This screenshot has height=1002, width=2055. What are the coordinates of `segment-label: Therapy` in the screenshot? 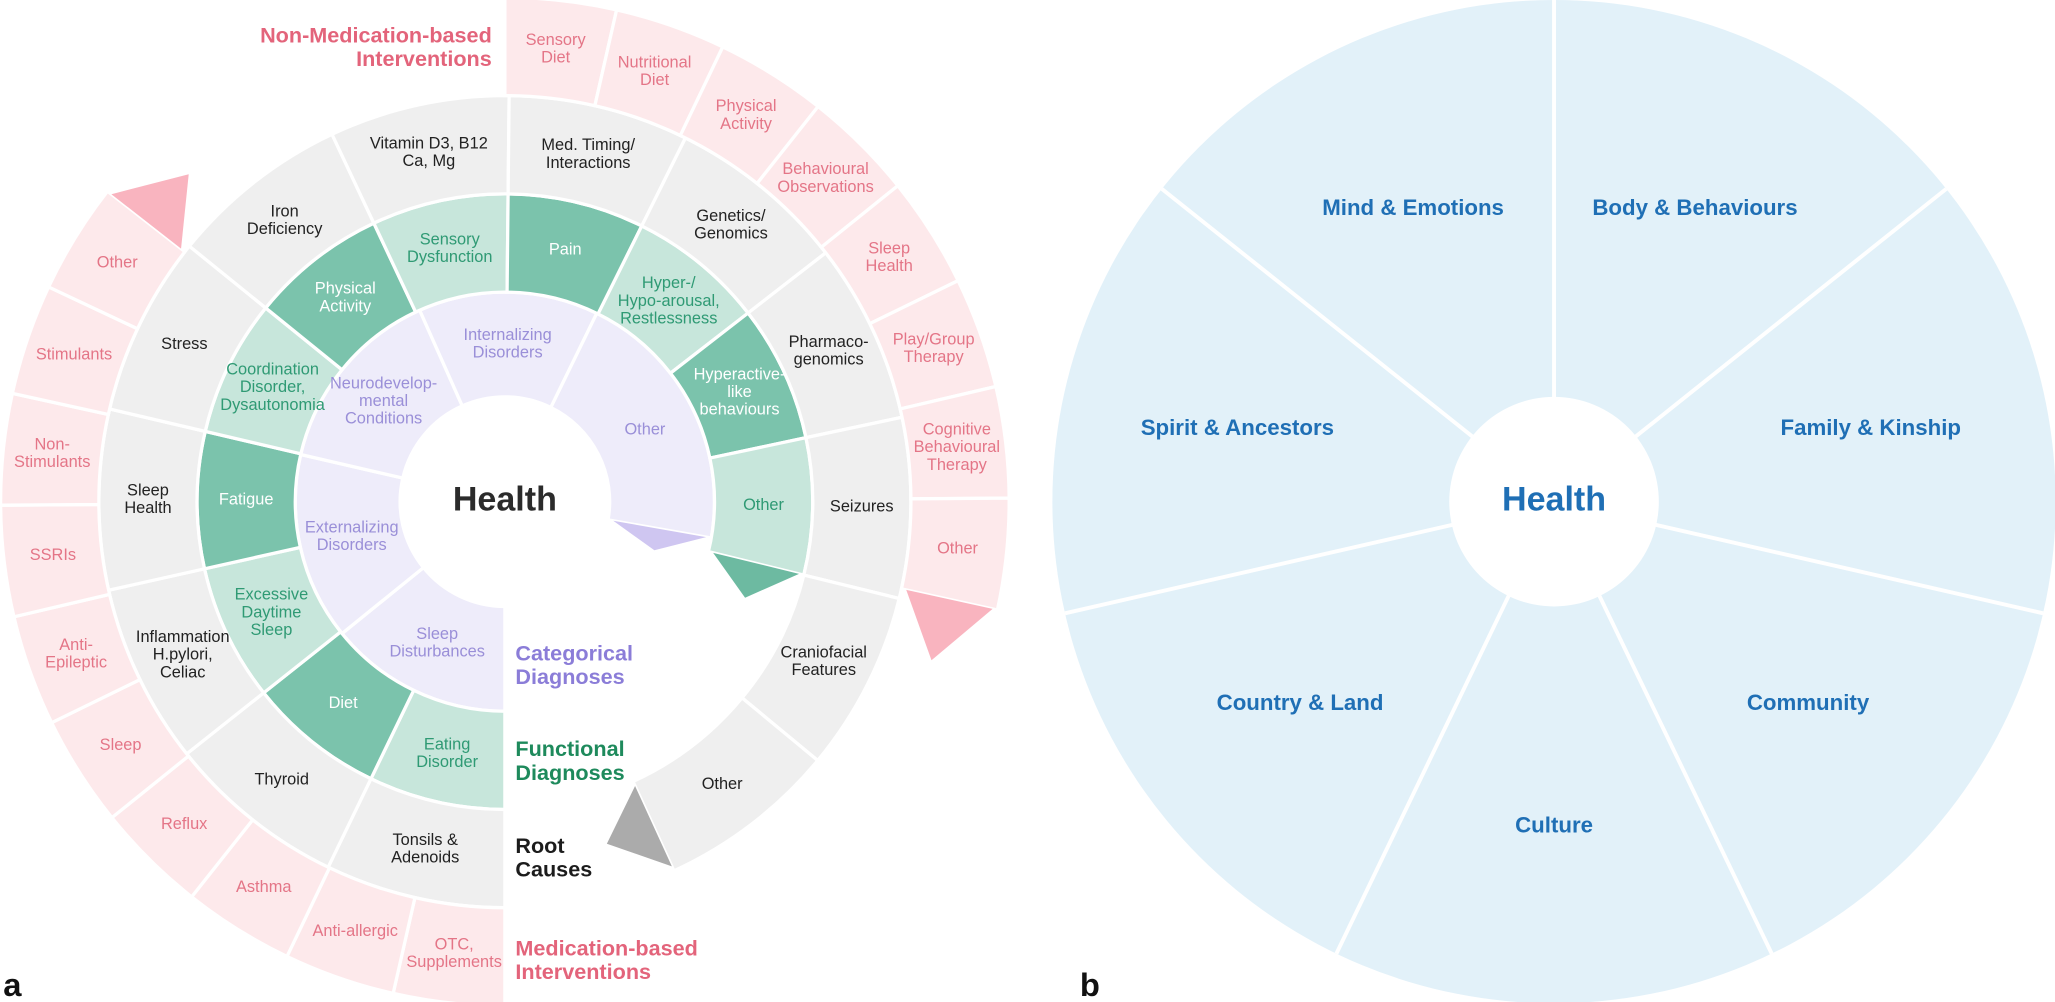 It's located at (934, 357).